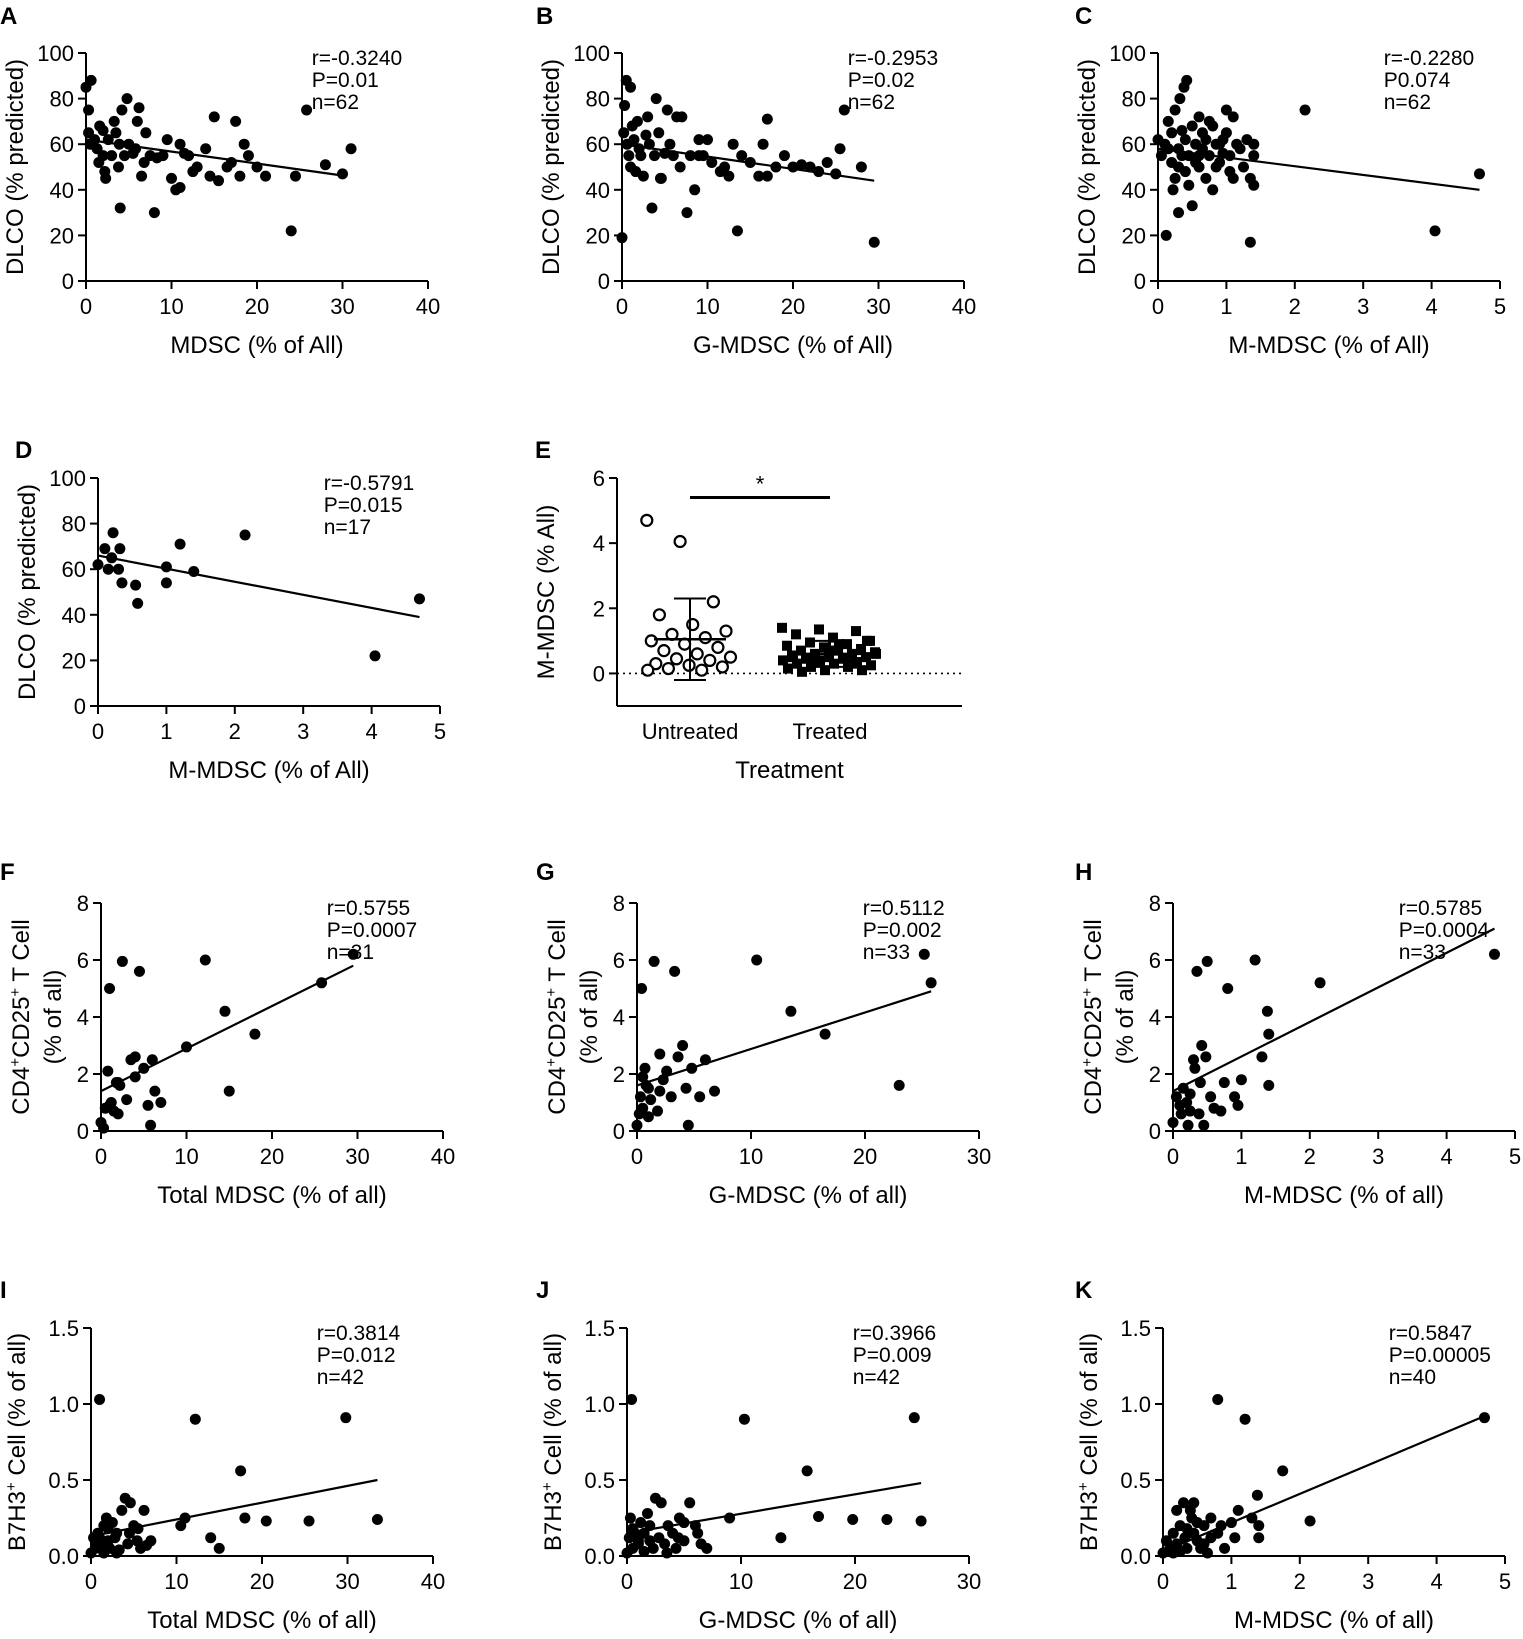  What do you see at coordinates (1087, 1062) in the screenshot?
I see `y-title-sup: +` at bounding box center [1087, 1062].